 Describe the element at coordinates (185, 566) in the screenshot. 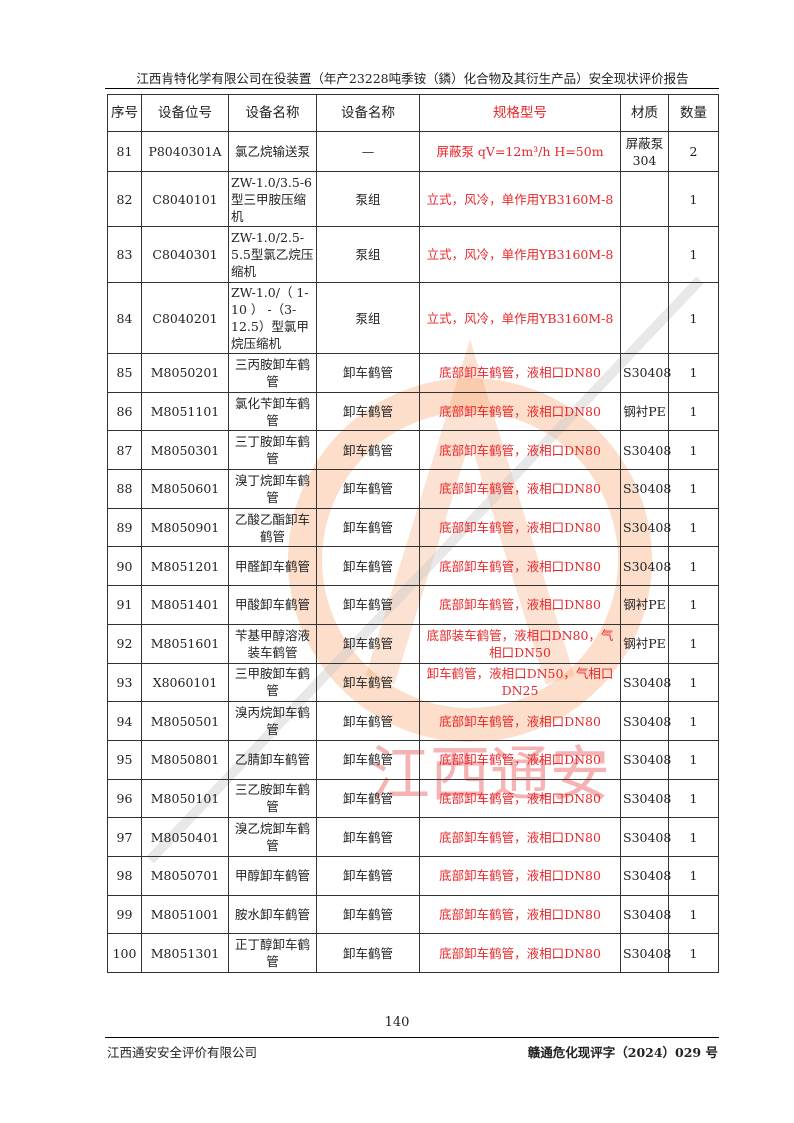

I see `cell-tag: M8051201` at that location.